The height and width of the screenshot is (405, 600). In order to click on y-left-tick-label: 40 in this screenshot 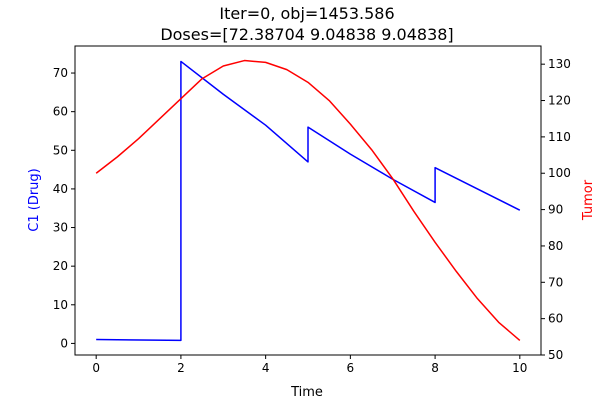, I will do `click(60, 189)`.